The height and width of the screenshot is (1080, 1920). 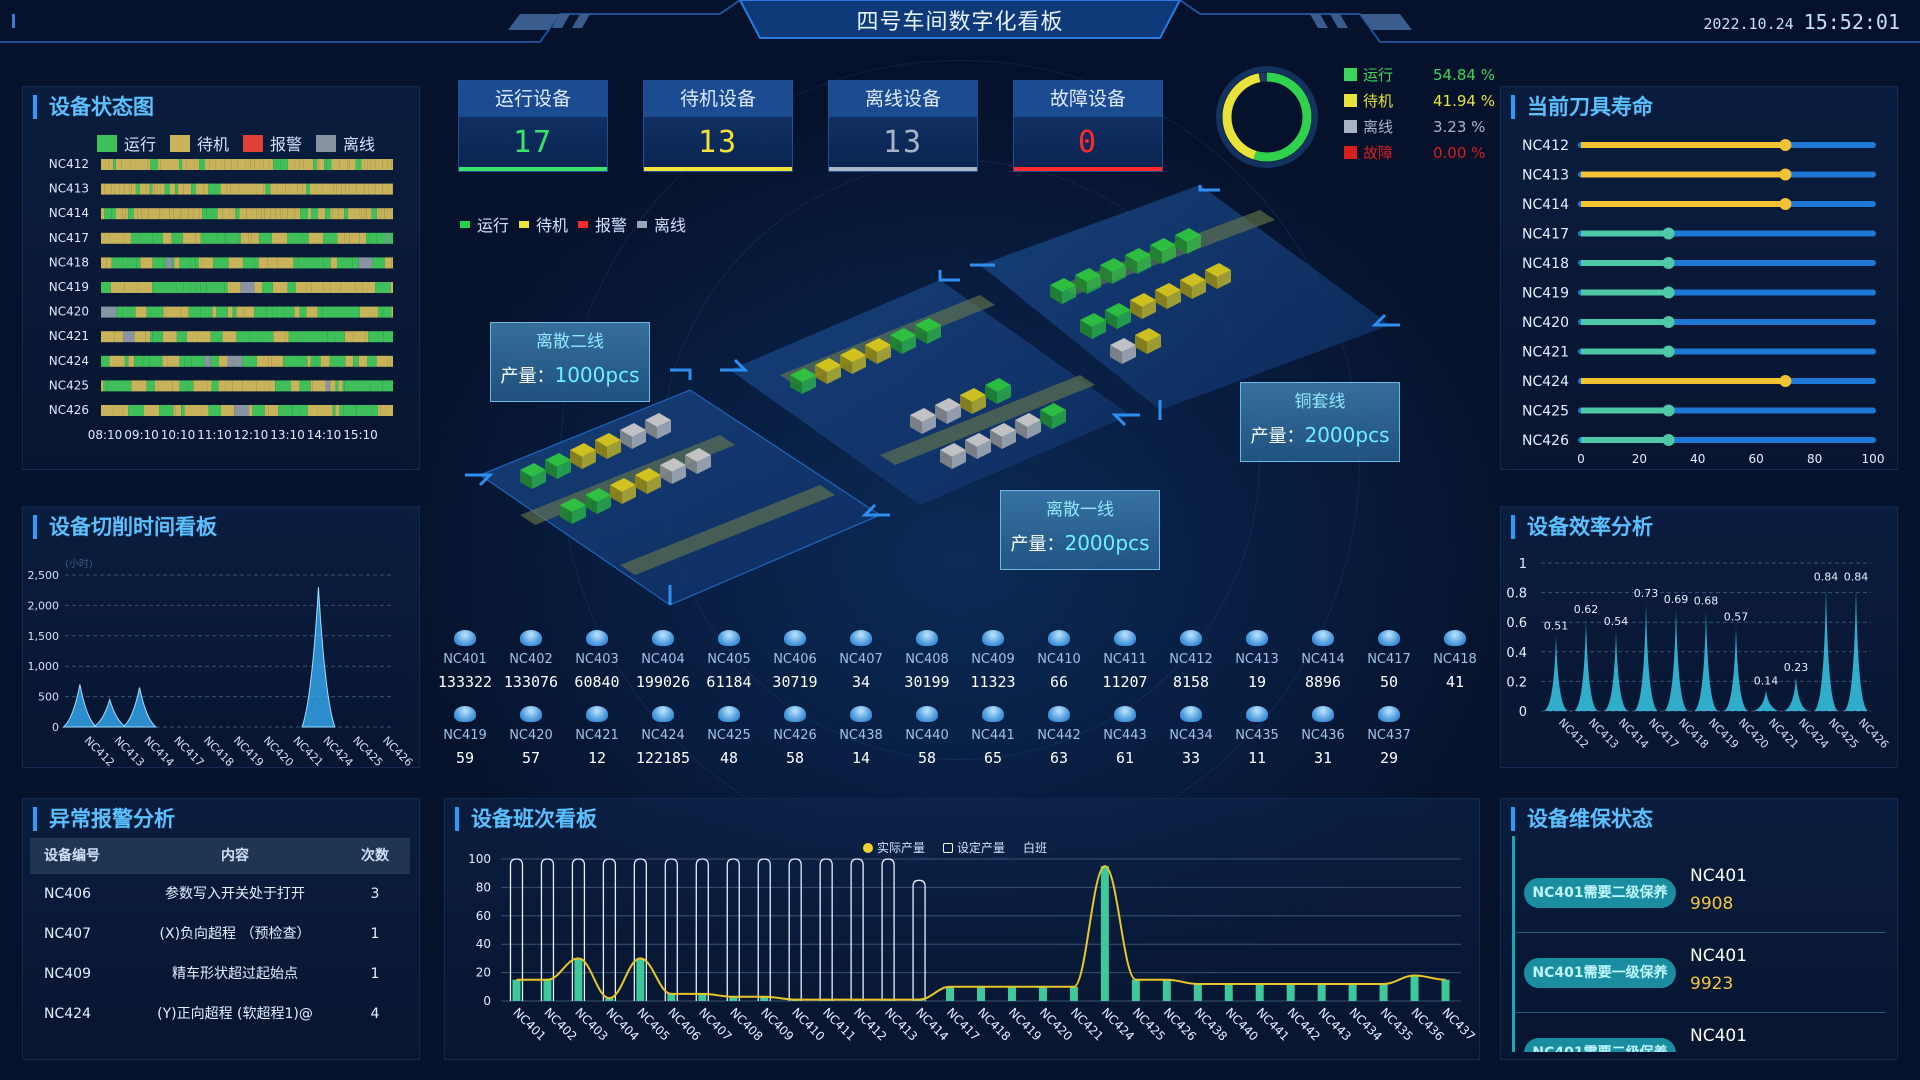 I want to click on clock: 2022.10.24 15:52:01, so click(x=1801, y=22).